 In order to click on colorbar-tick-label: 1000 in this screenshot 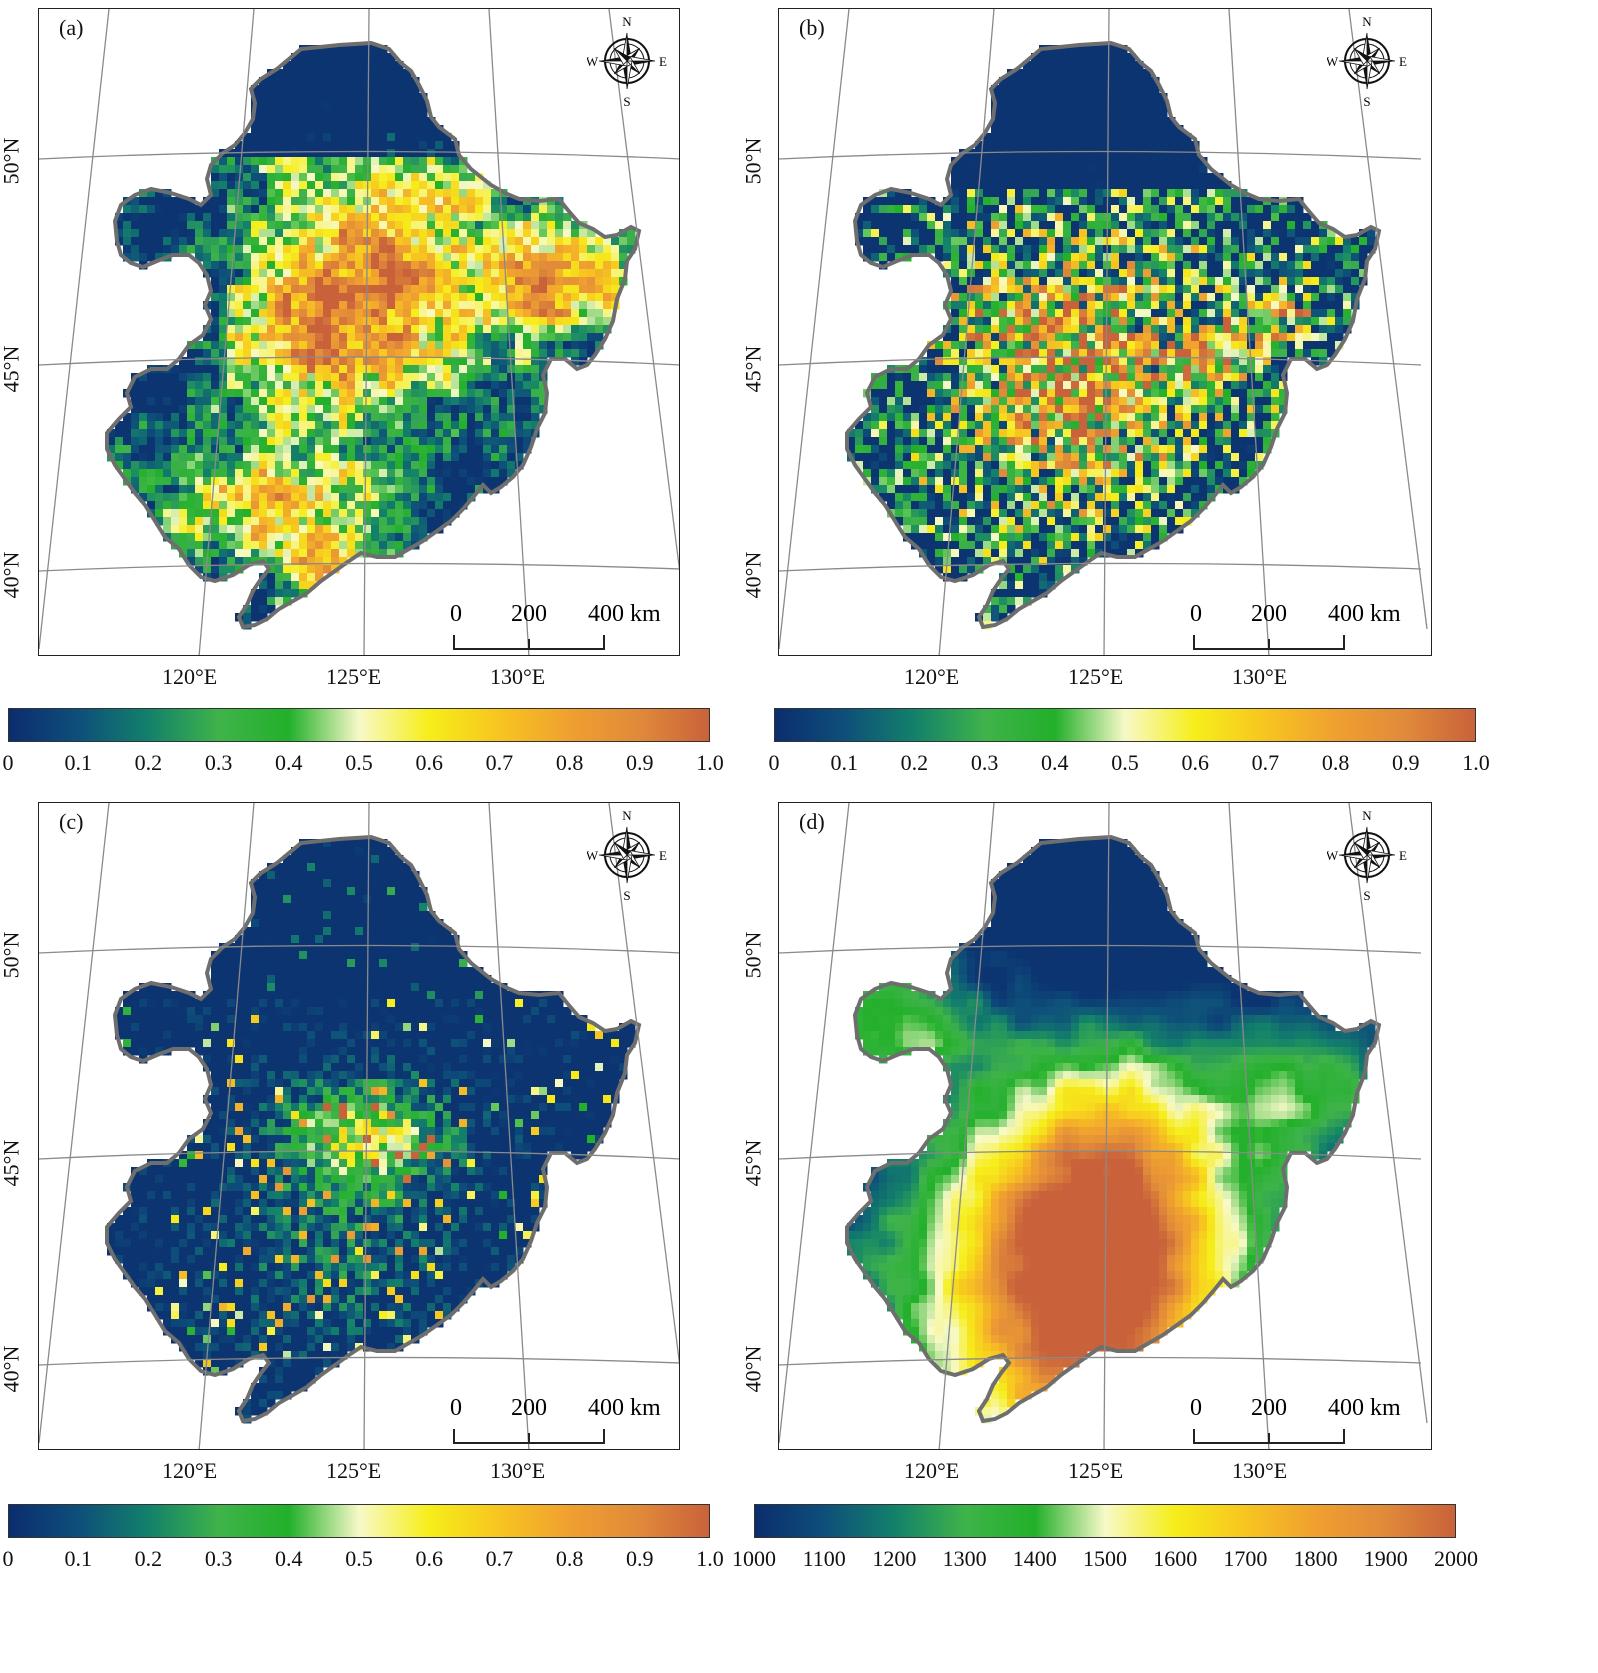, I will do `click(754, 1559)`.